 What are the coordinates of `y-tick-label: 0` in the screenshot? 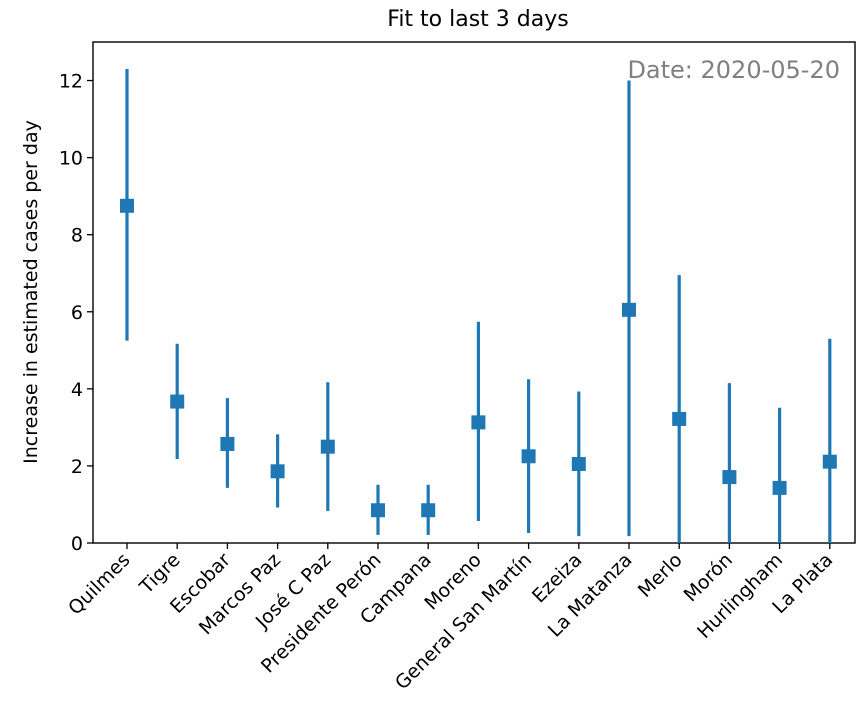 It's located at (77, 544).